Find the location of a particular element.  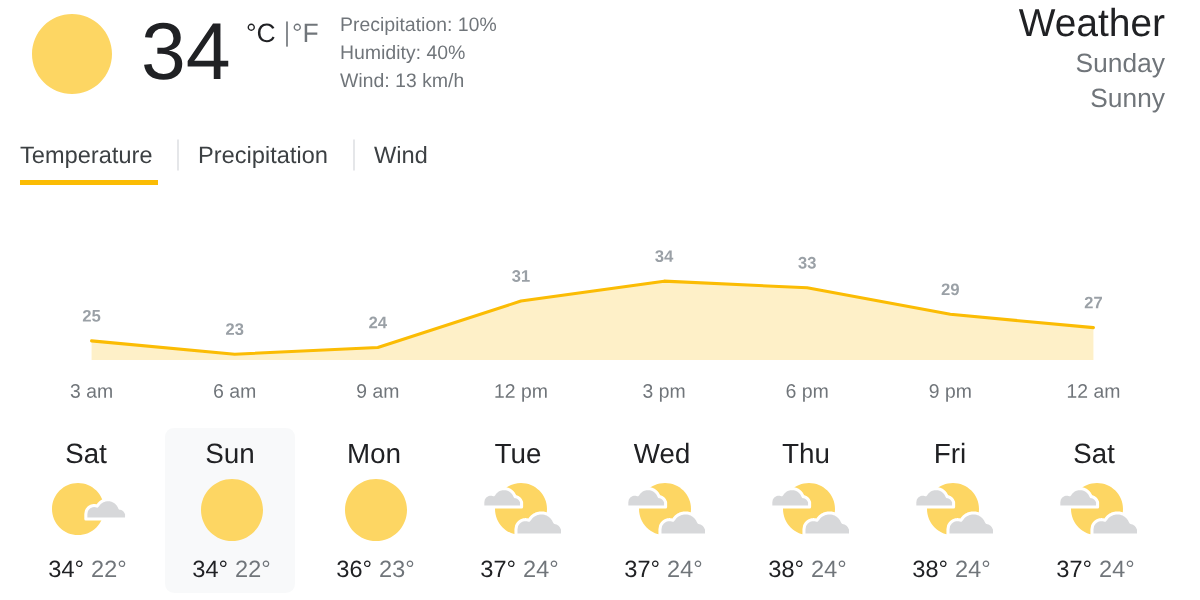

category-label: Sun is located at coordinates (229, 453).